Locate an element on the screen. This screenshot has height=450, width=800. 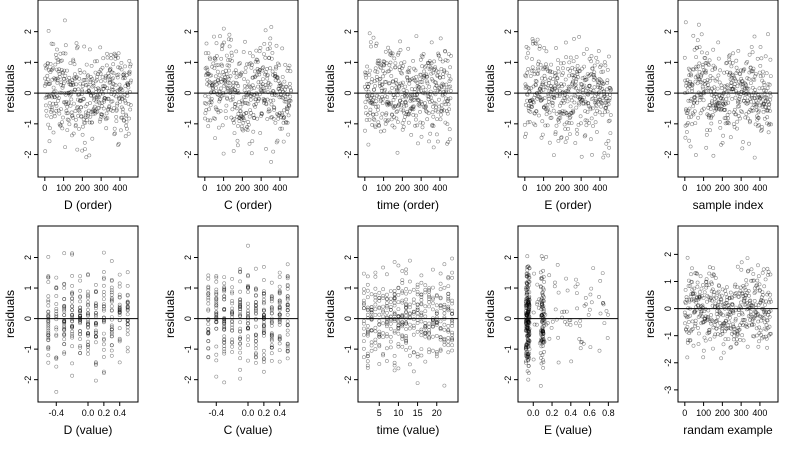
x-tick-label: 200 is located at coordinates (722, 188).